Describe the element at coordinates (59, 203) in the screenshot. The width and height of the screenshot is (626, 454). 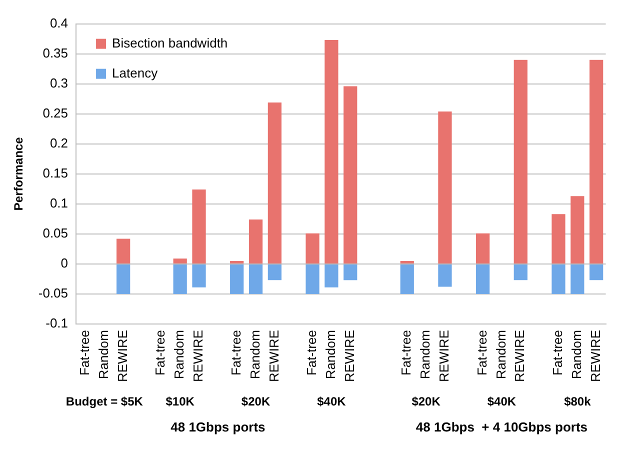
I see `y-tick-label: 0.1` at that location.